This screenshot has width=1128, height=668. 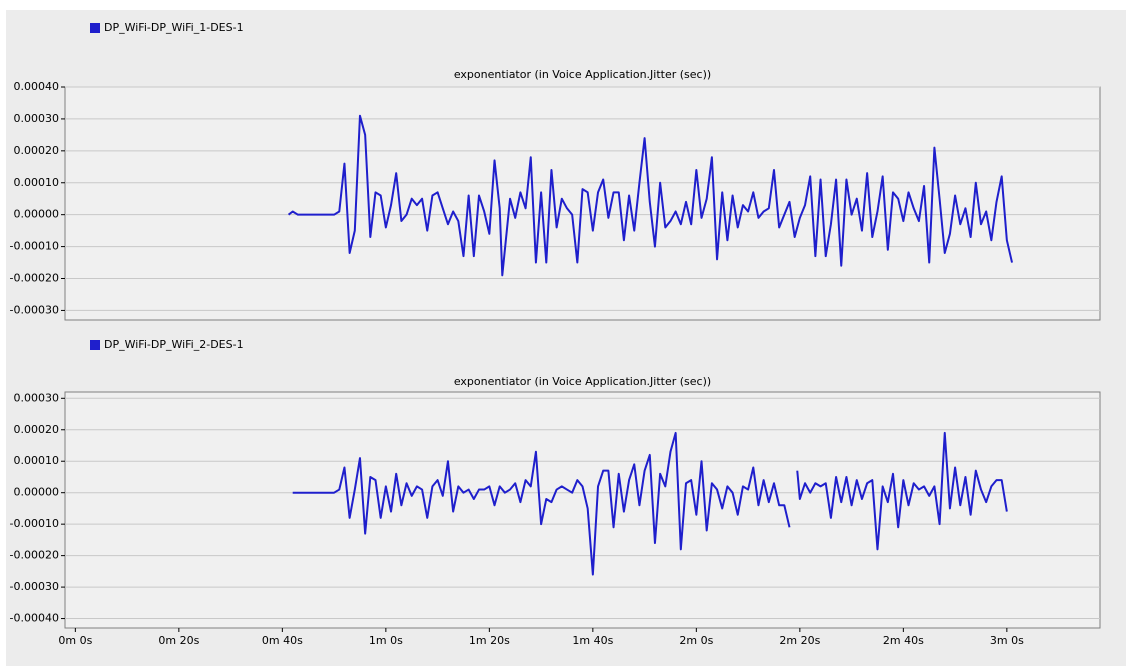 I want to click on x-tick-label: 0m 40s, so click(x=282, y=640).